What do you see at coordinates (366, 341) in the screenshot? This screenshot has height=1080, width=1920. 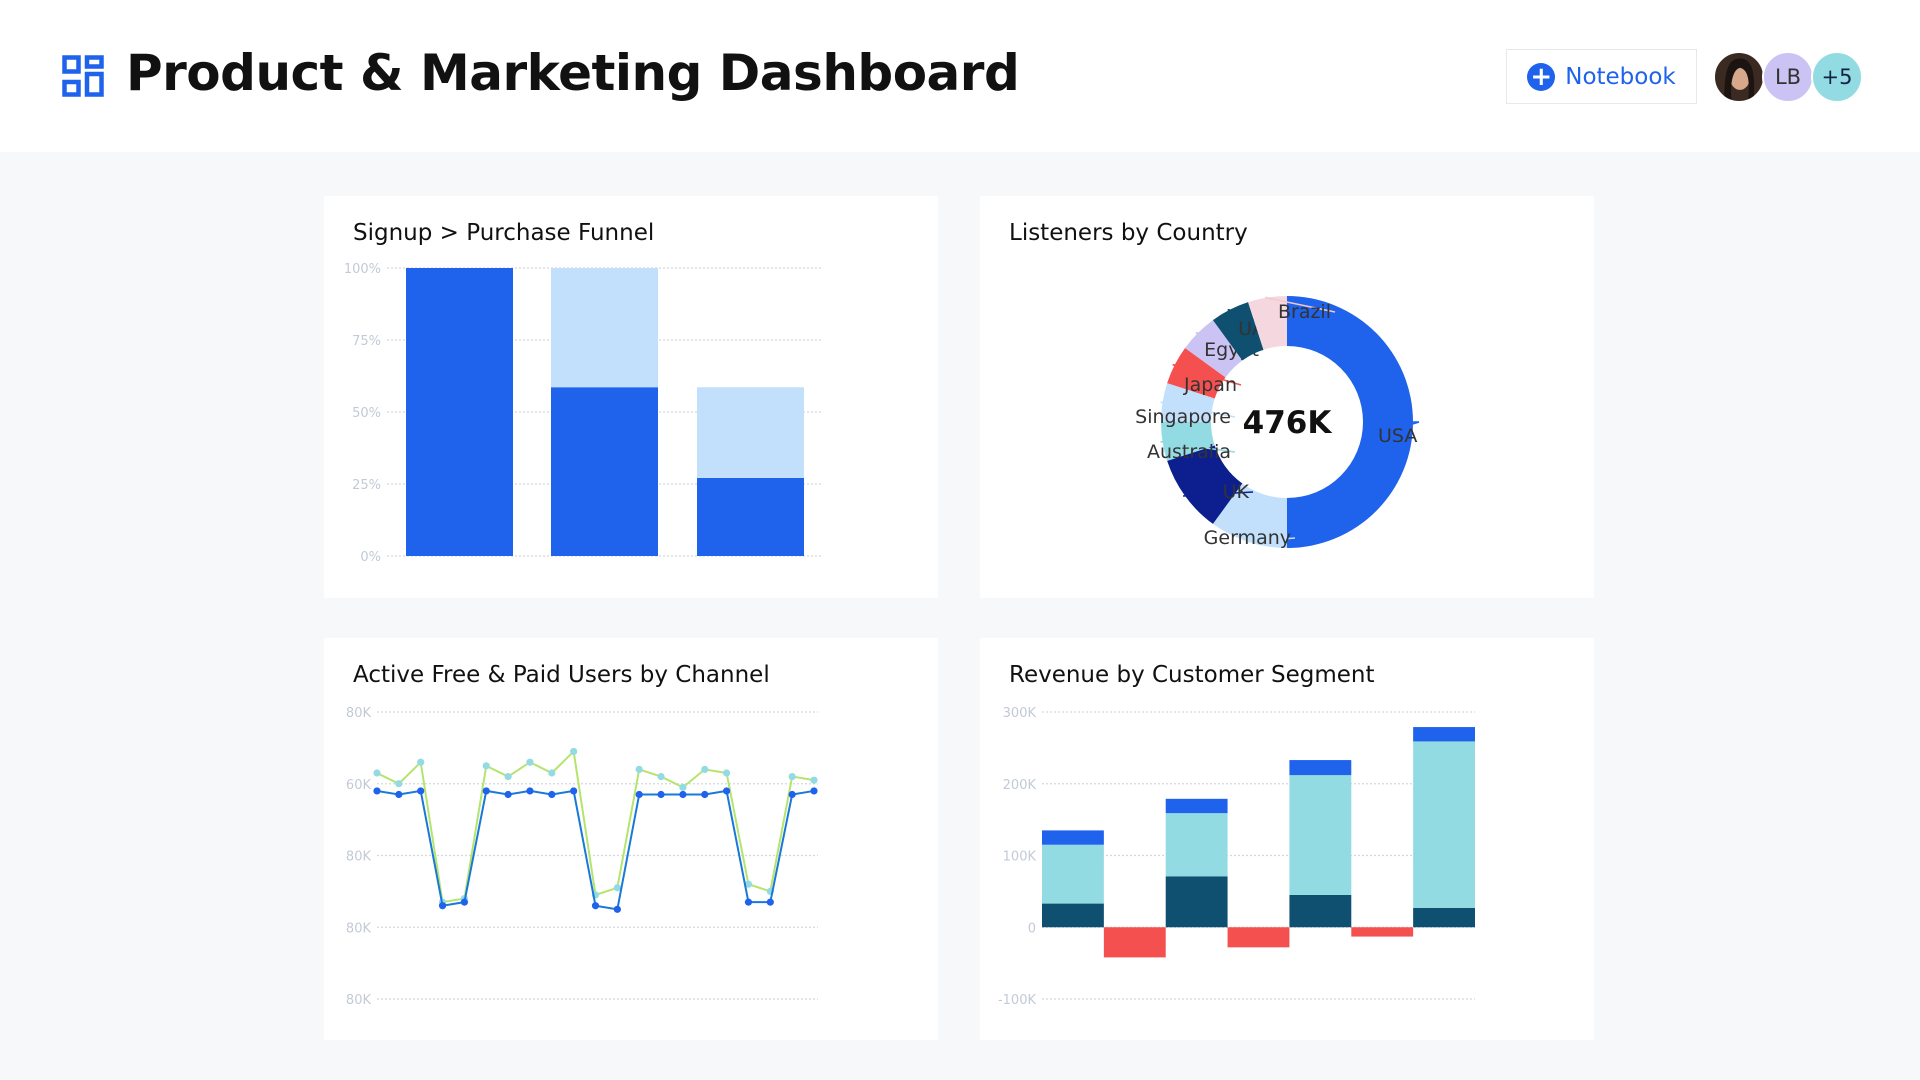 I see `y-tick-label: 75%` at bounding box center [366, 341].